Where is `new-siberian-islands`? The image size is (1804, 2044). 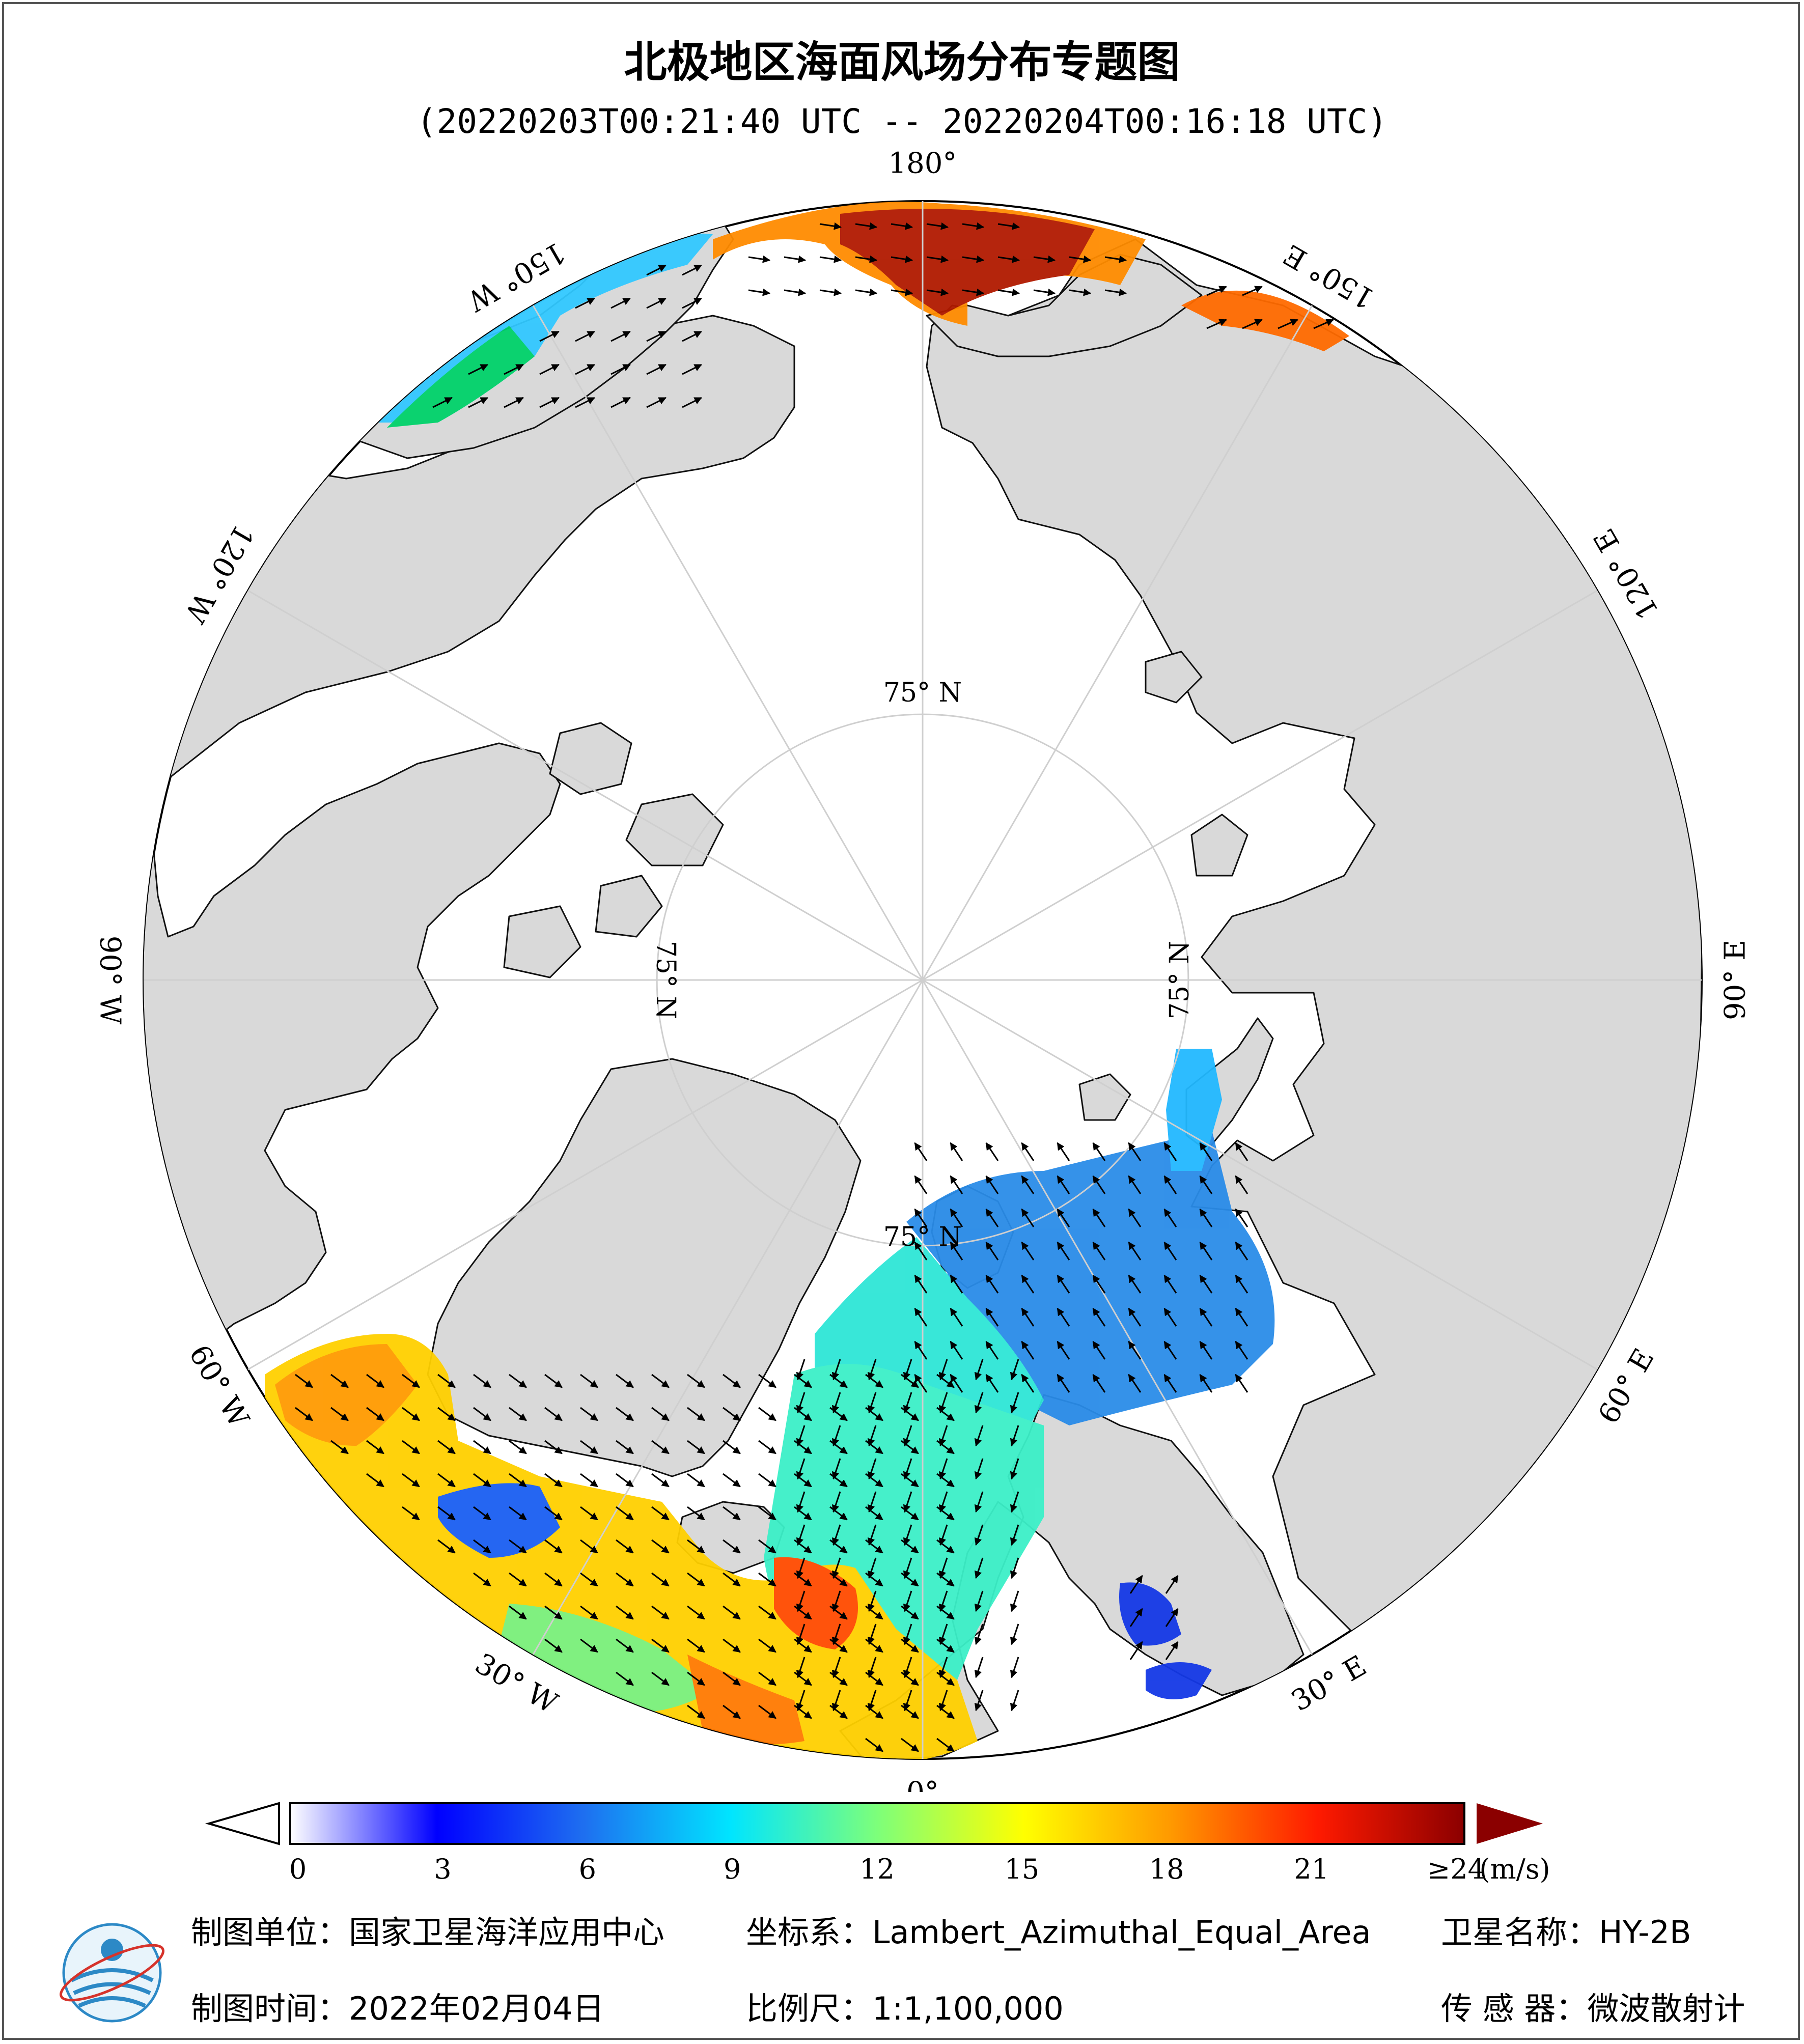
new-siberian-islands is located at coordinates (1174, 677).